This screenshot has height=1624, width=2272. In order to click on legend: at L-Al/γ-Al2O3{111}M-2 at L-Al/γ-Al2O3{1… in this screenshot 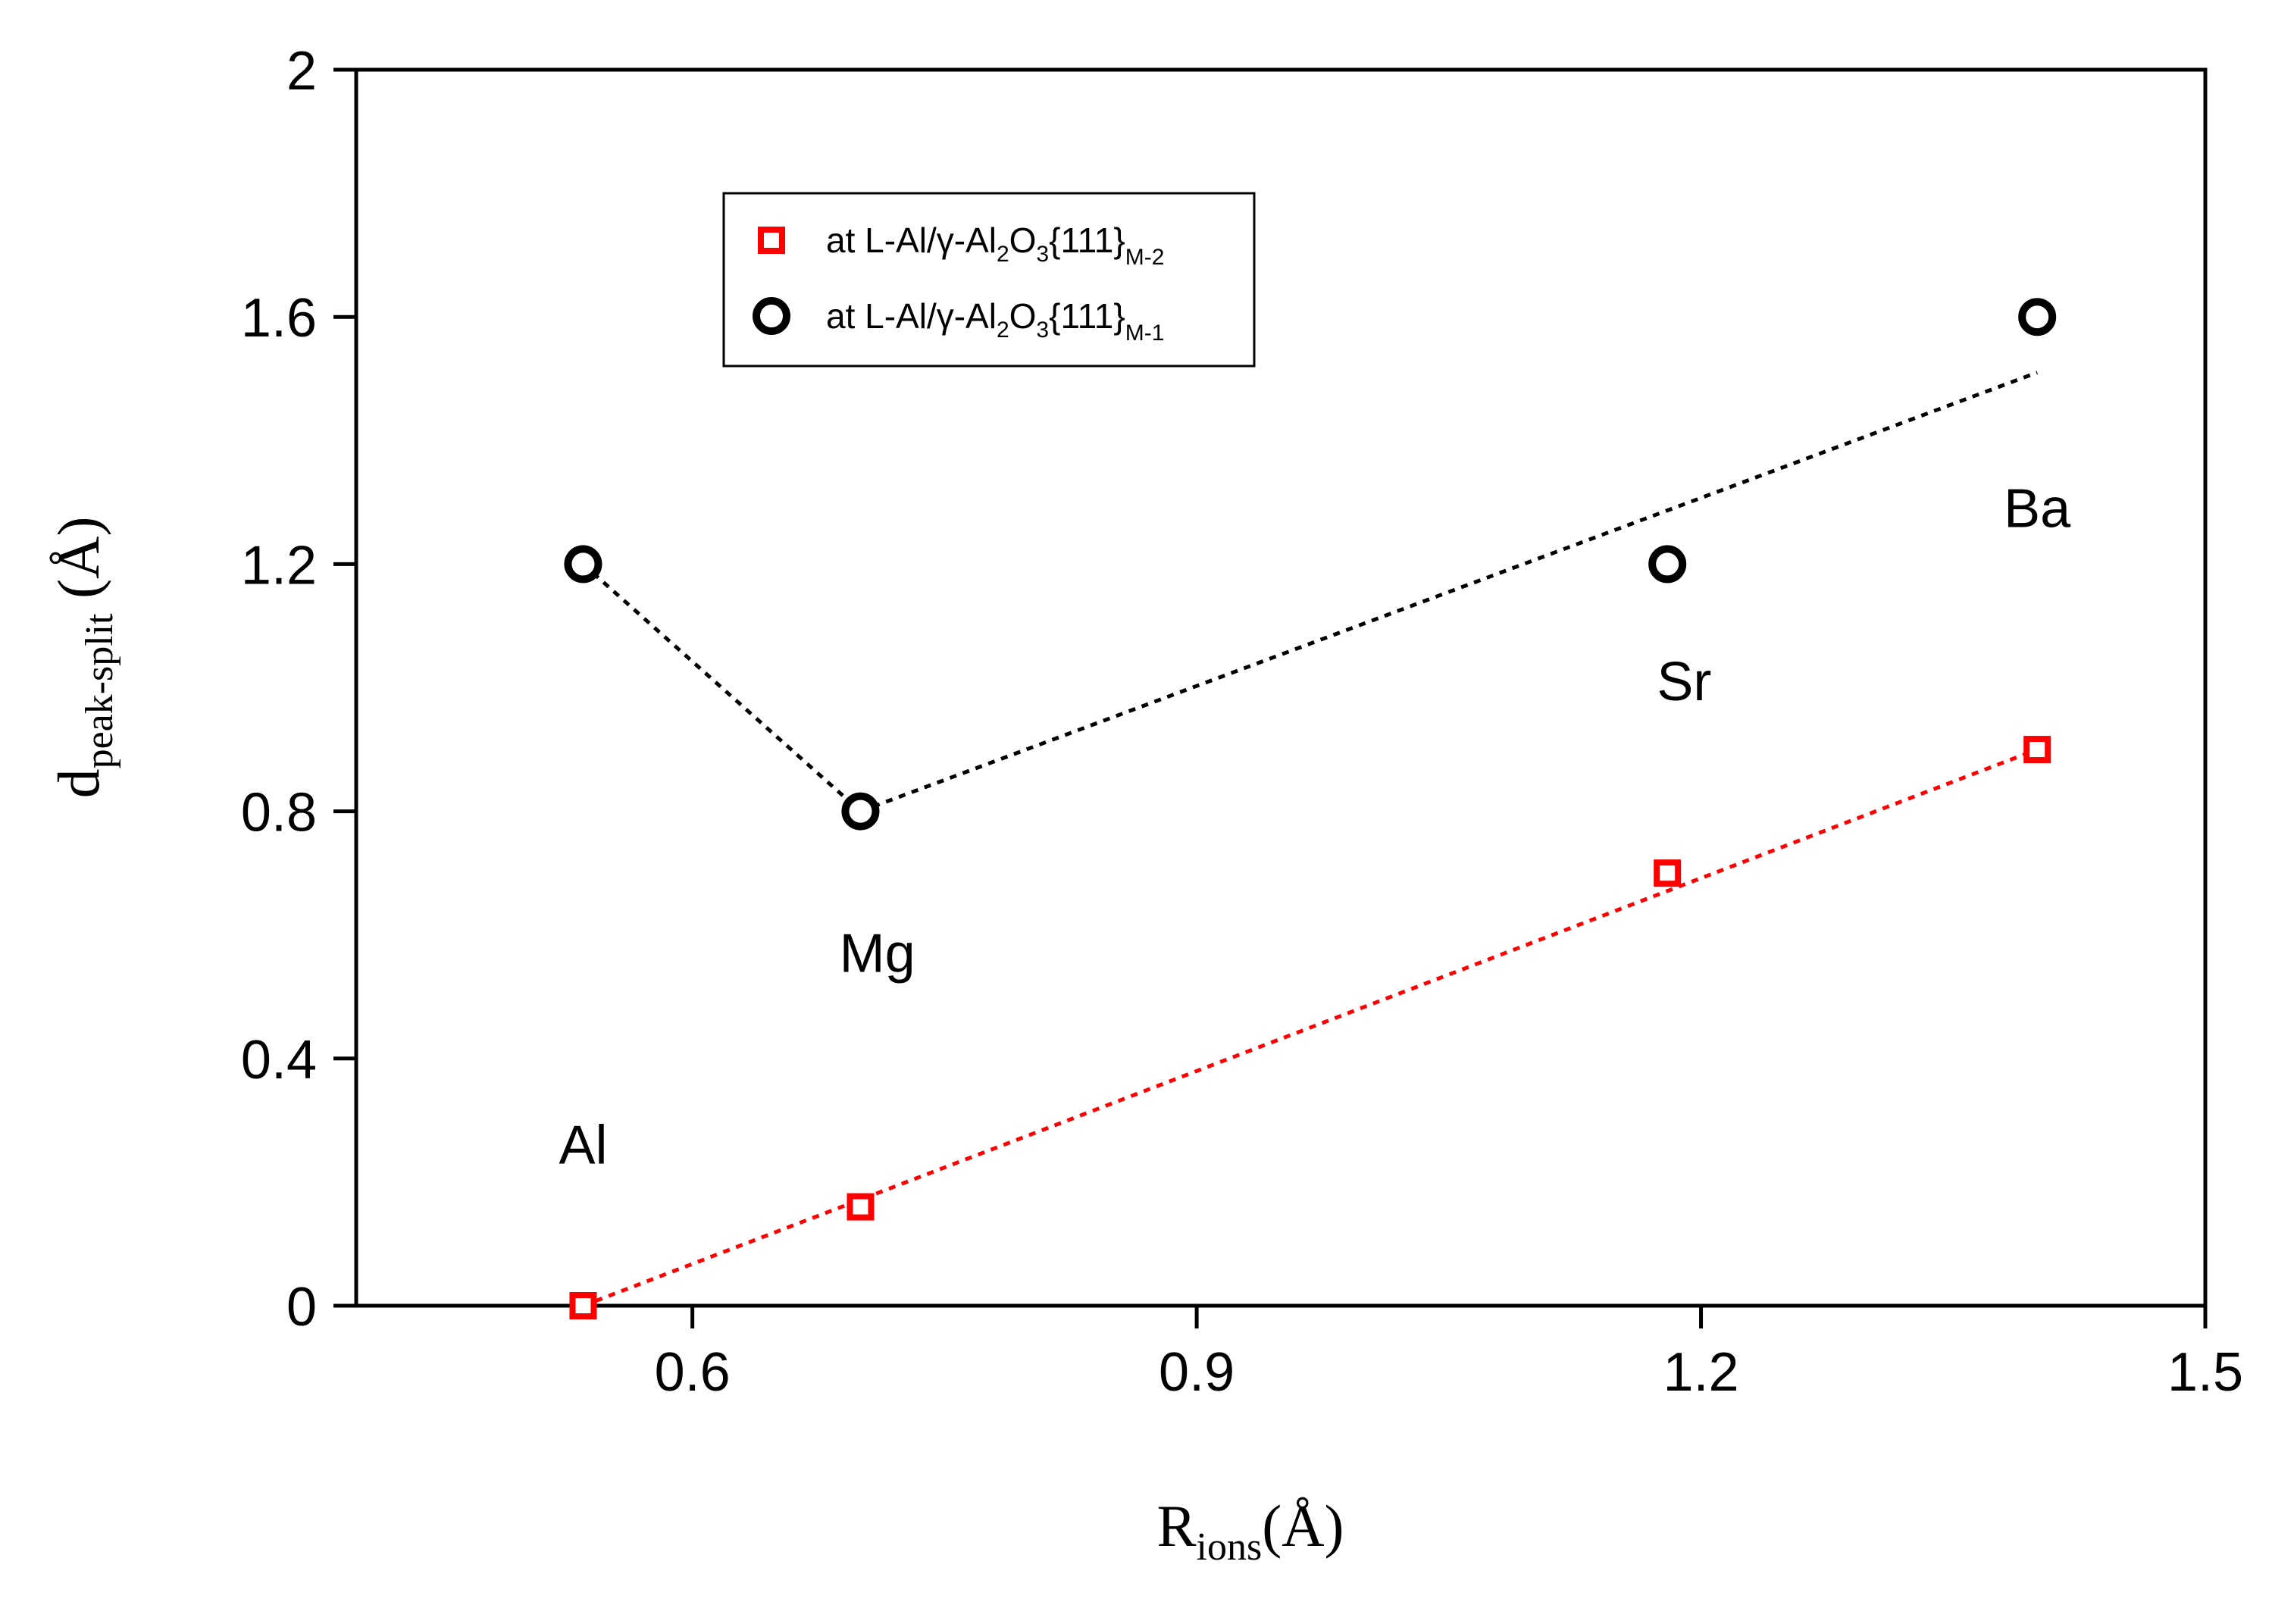, I will do `click(989, 280)`.